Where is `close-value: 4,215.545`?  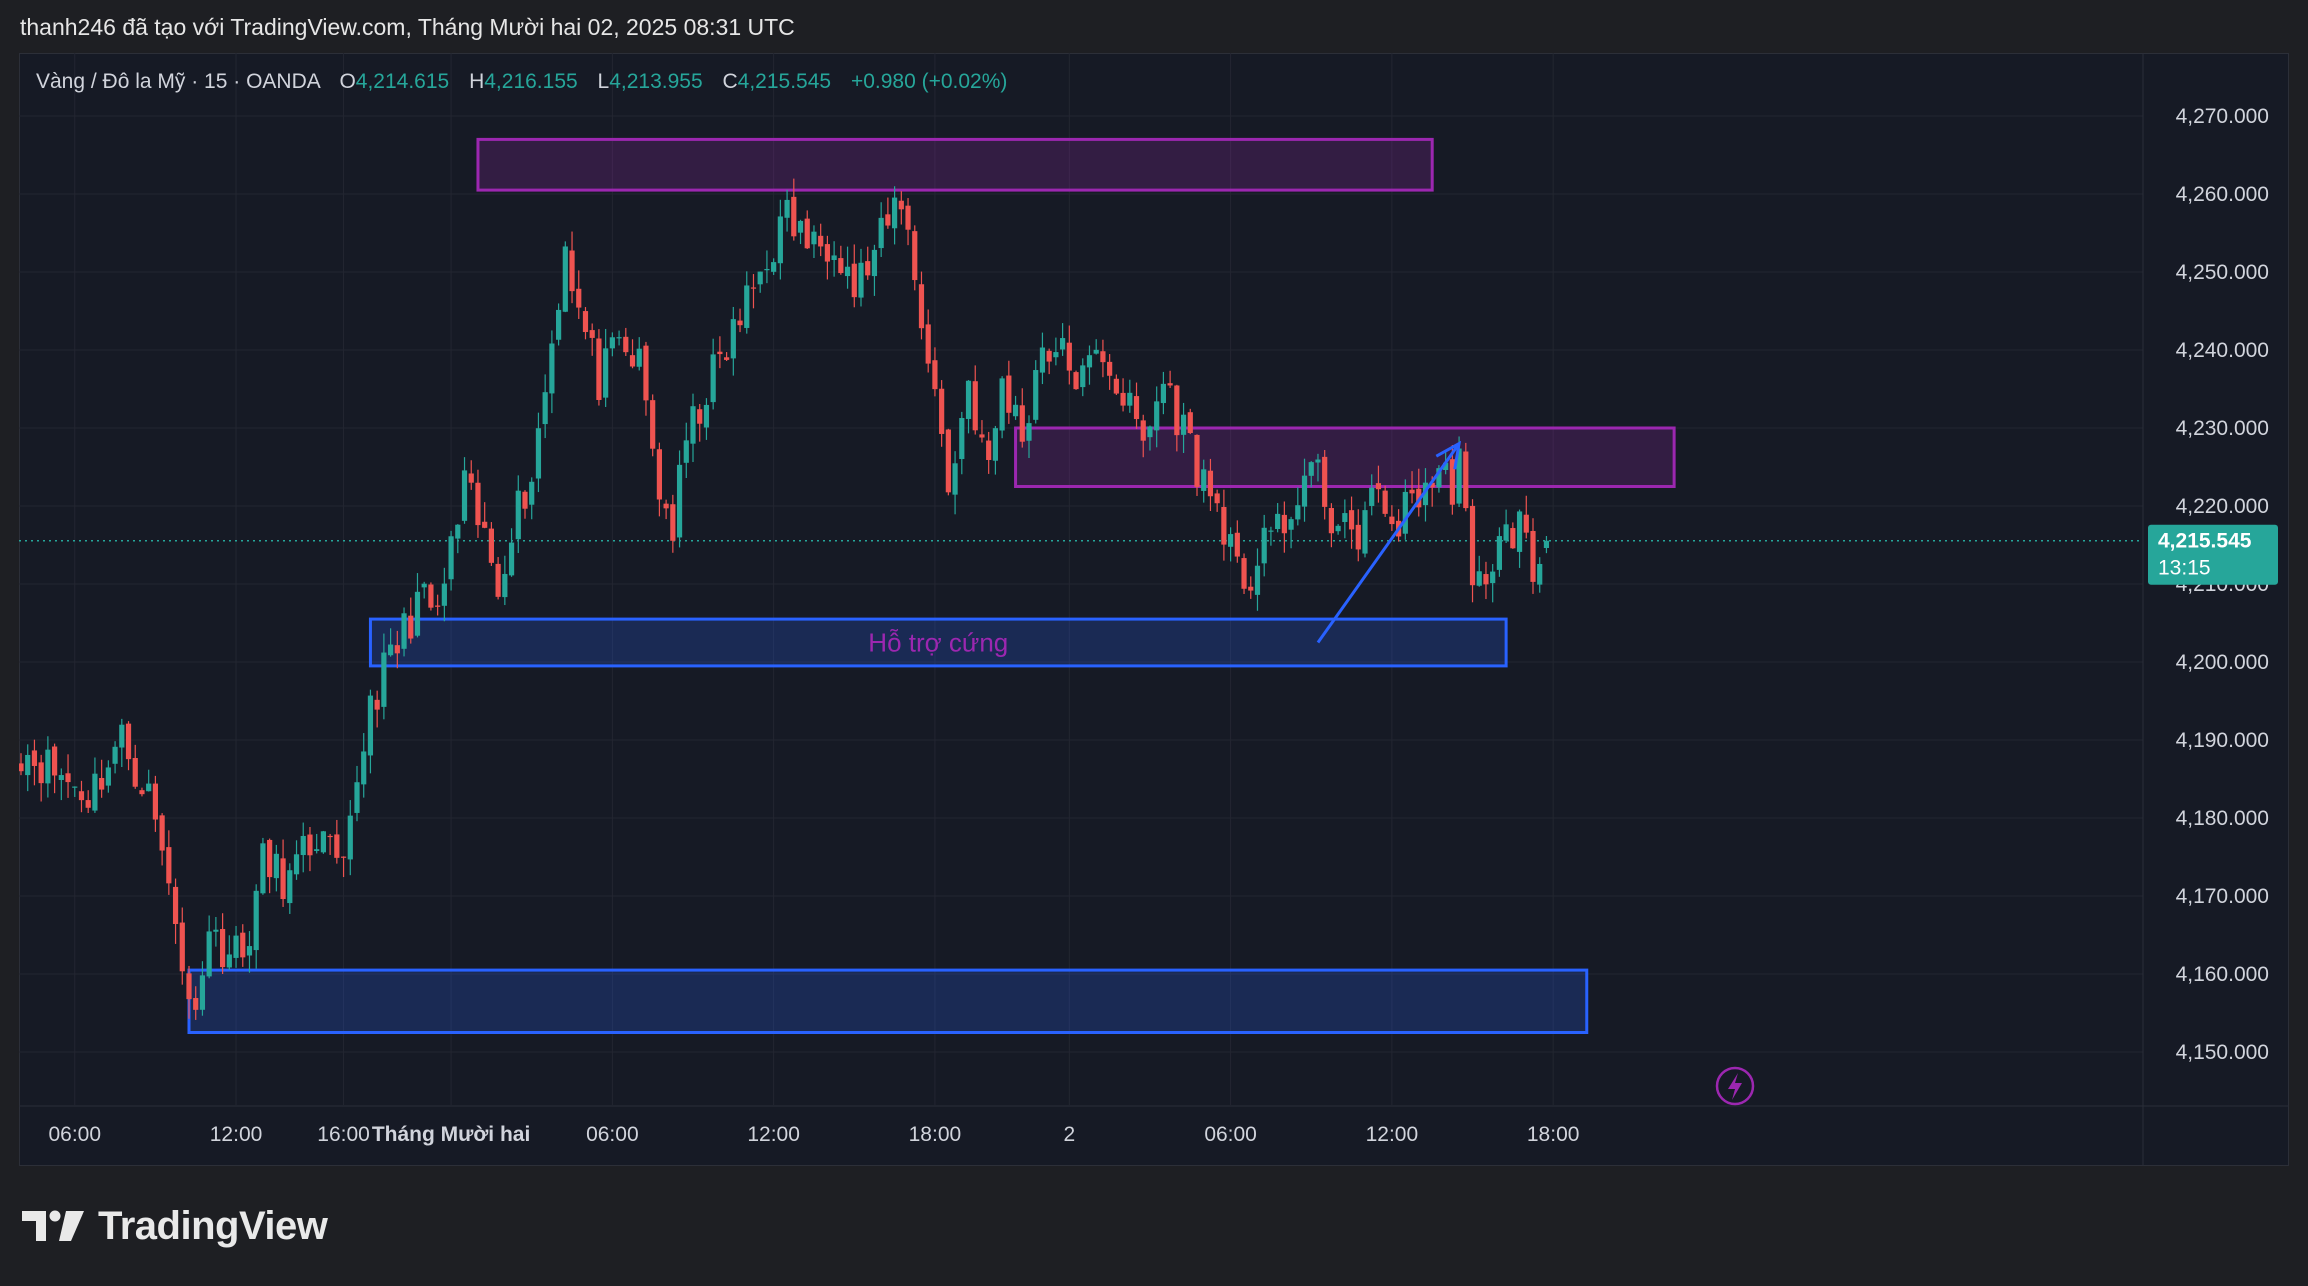
close-value: 4,215.545 is located at coordinates (784, 81).